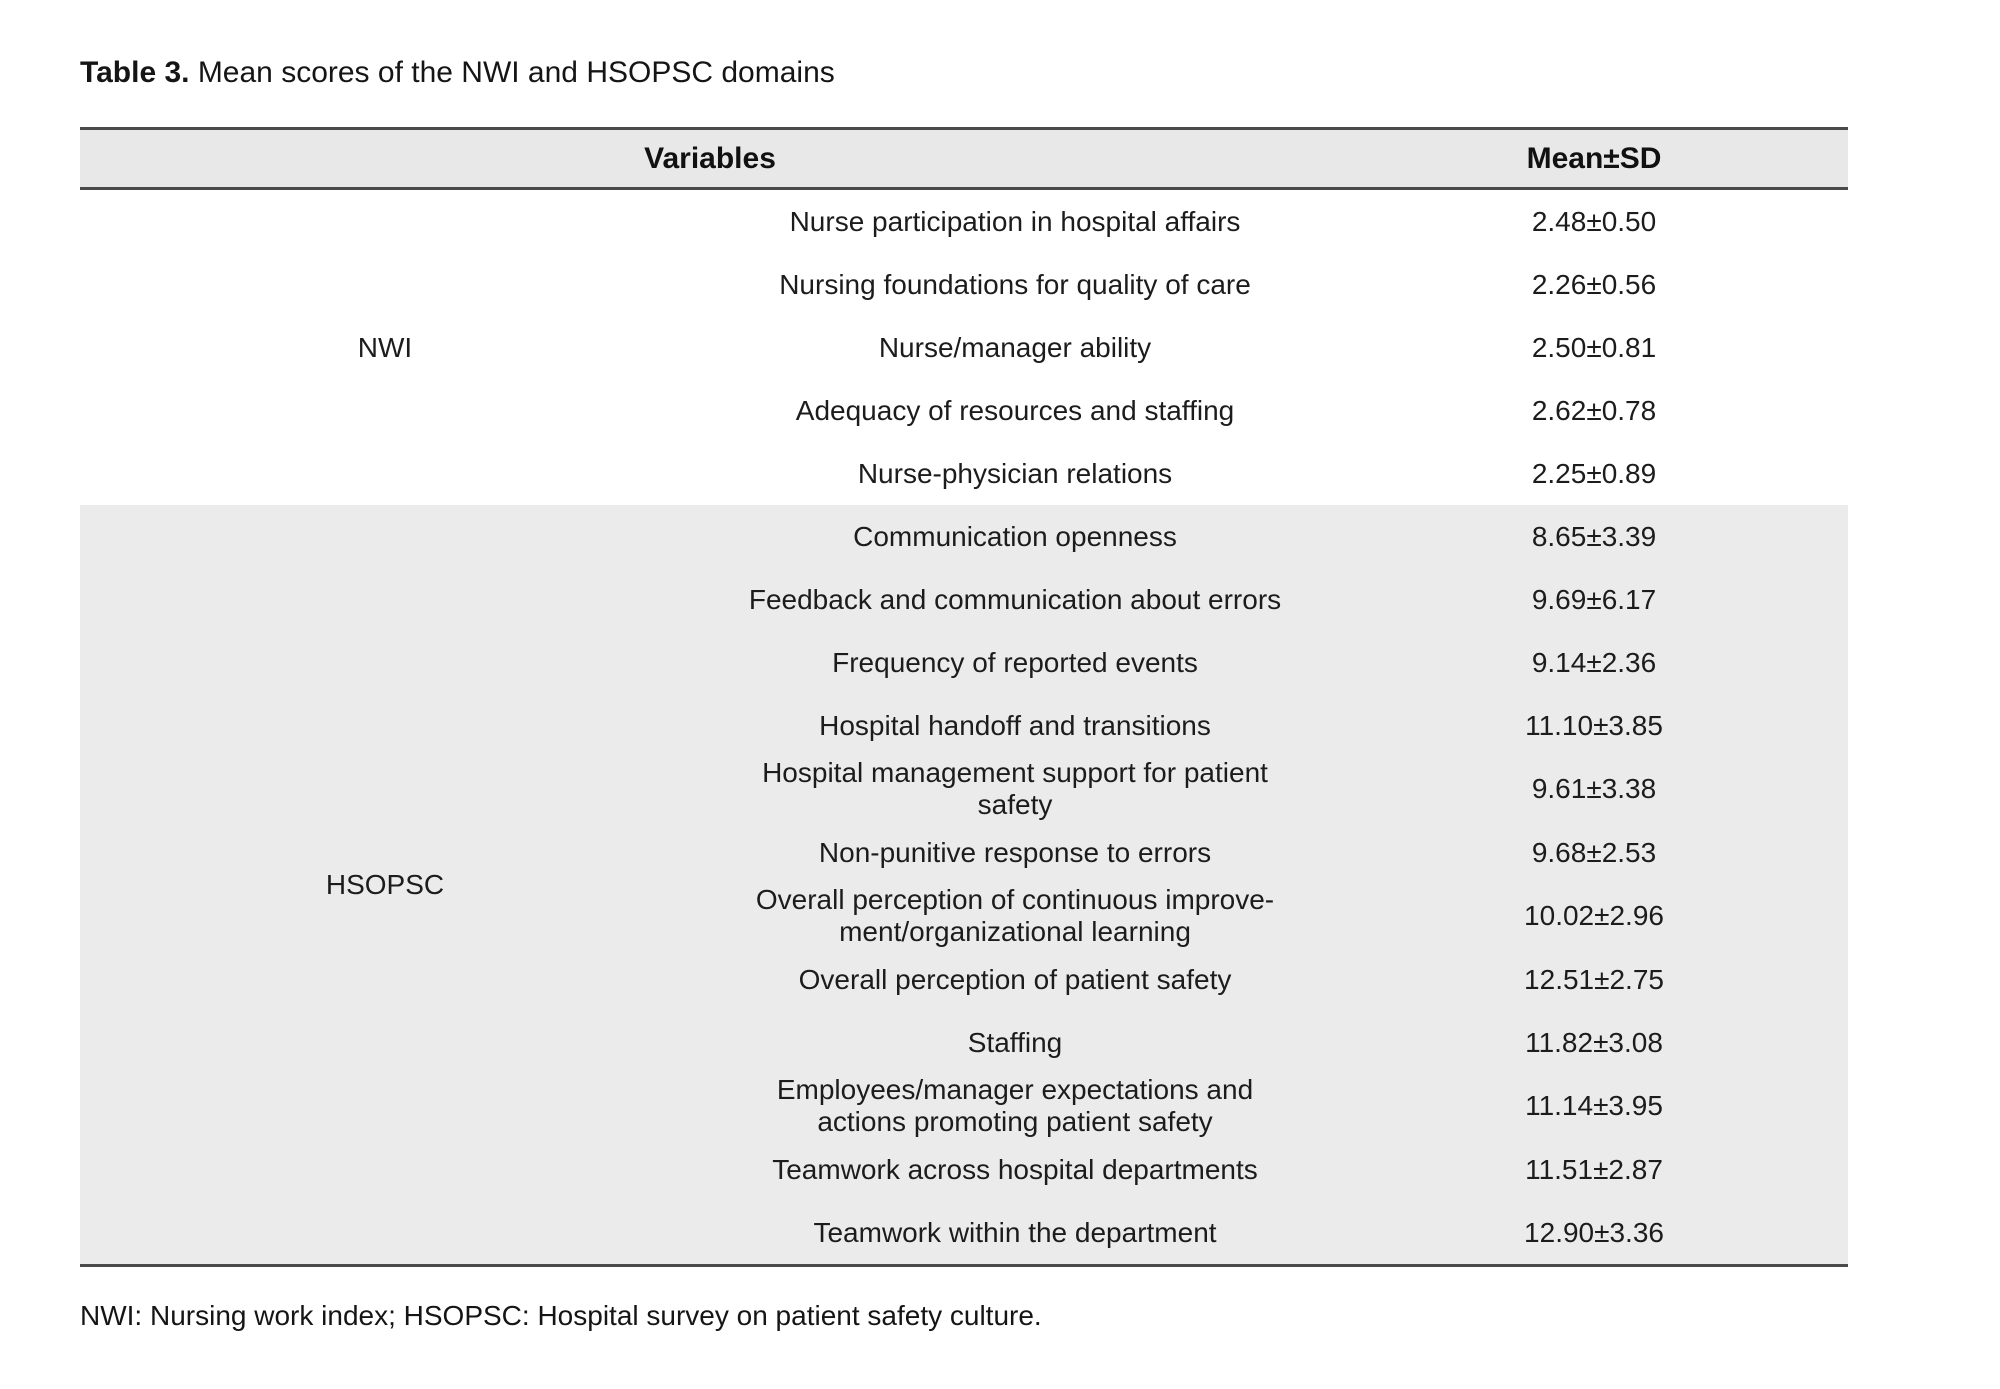  I want to click on mean-sd-cell: 9.14±2.36, so click(1594, 662).